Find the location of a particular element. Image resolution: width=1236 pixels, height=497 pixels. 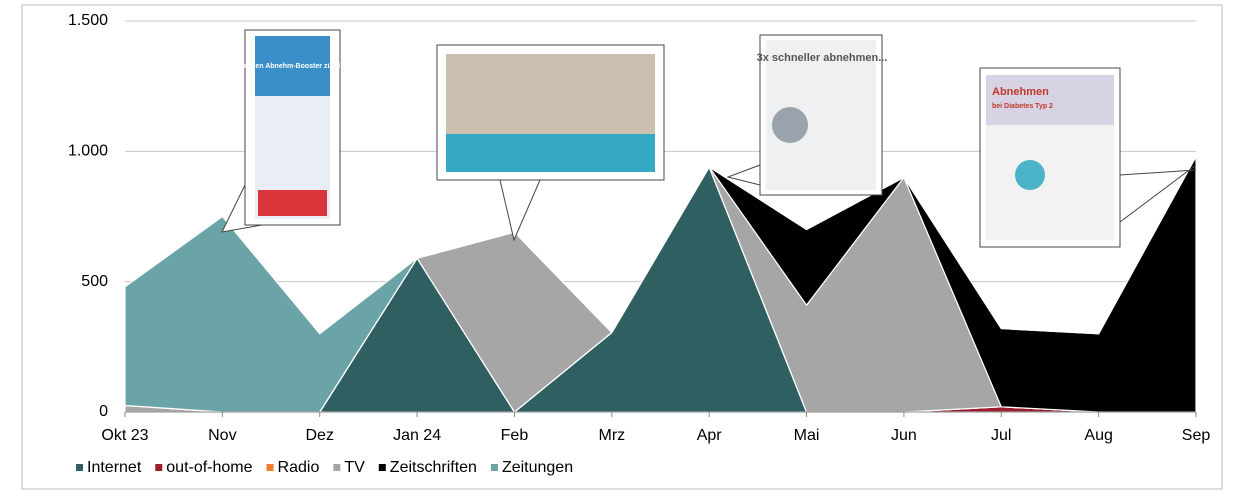

legend-label: Zeitungen is located at coordinates (537, 467).